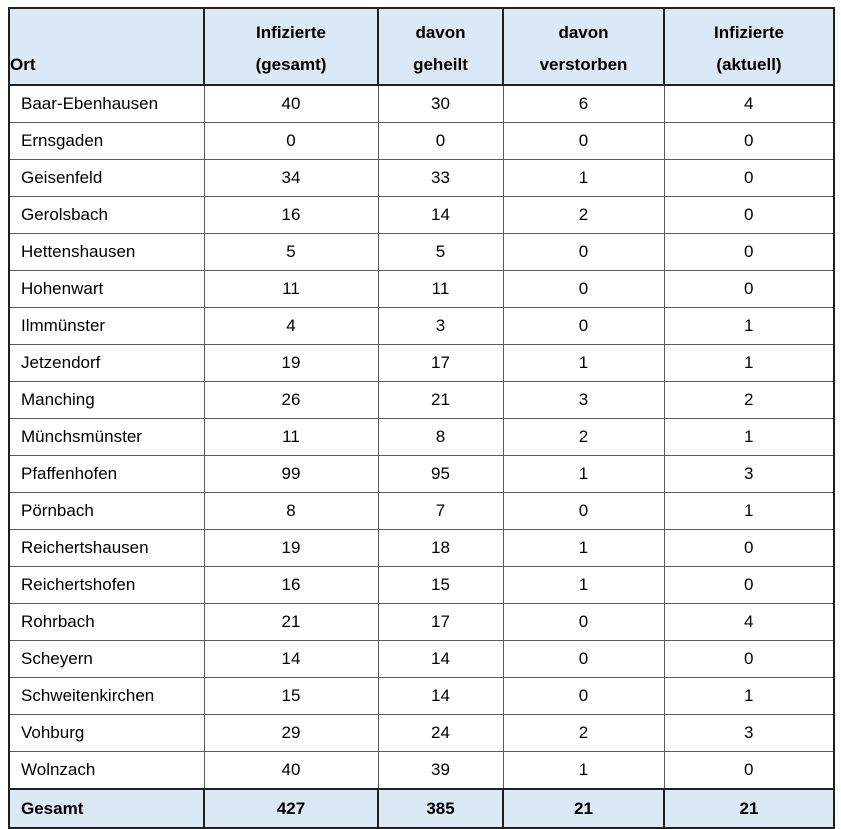 Image resolution: width=841 pixels, height=829 pixels. What do you see at coordinates (106, 808) in the screenshot?
I see `total-label-cell: Gesamt` at bounding box center [106, 808].